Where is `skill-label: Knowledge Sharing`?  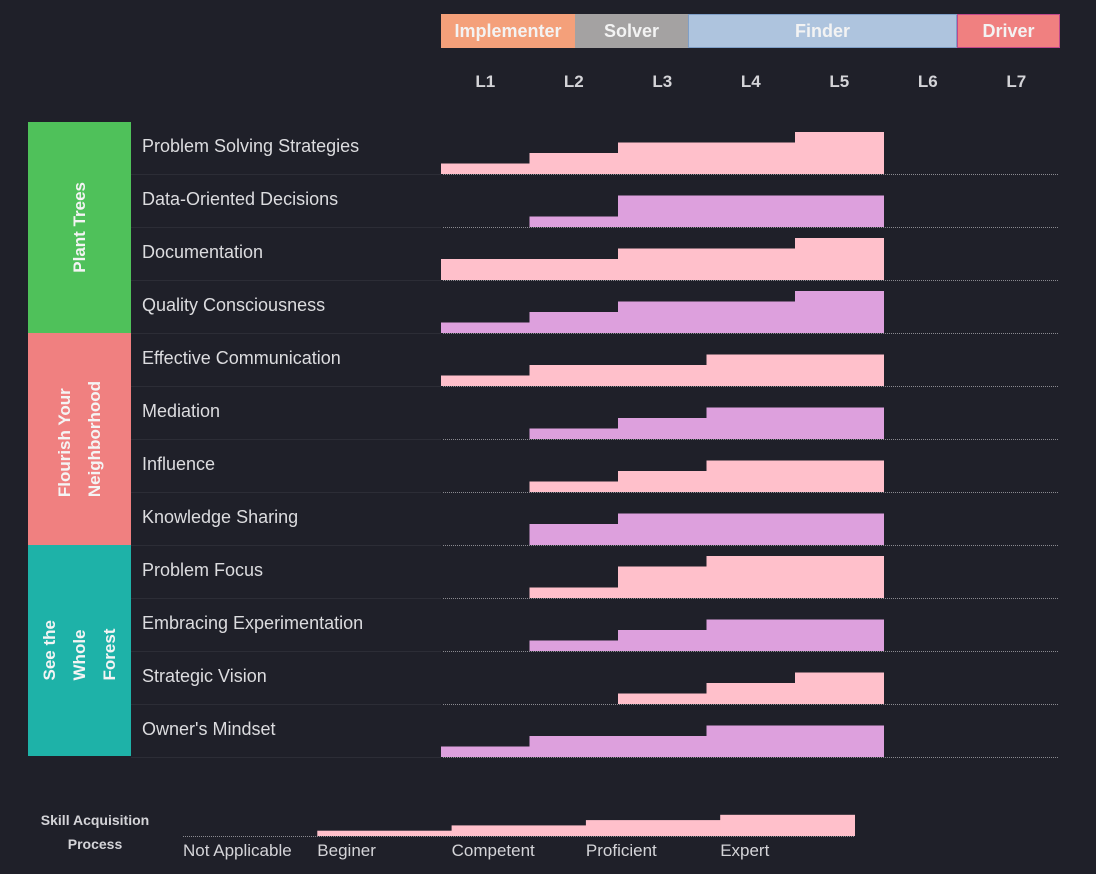
skill-label: Knowledge Sharing is located at coordinates (220, 517).